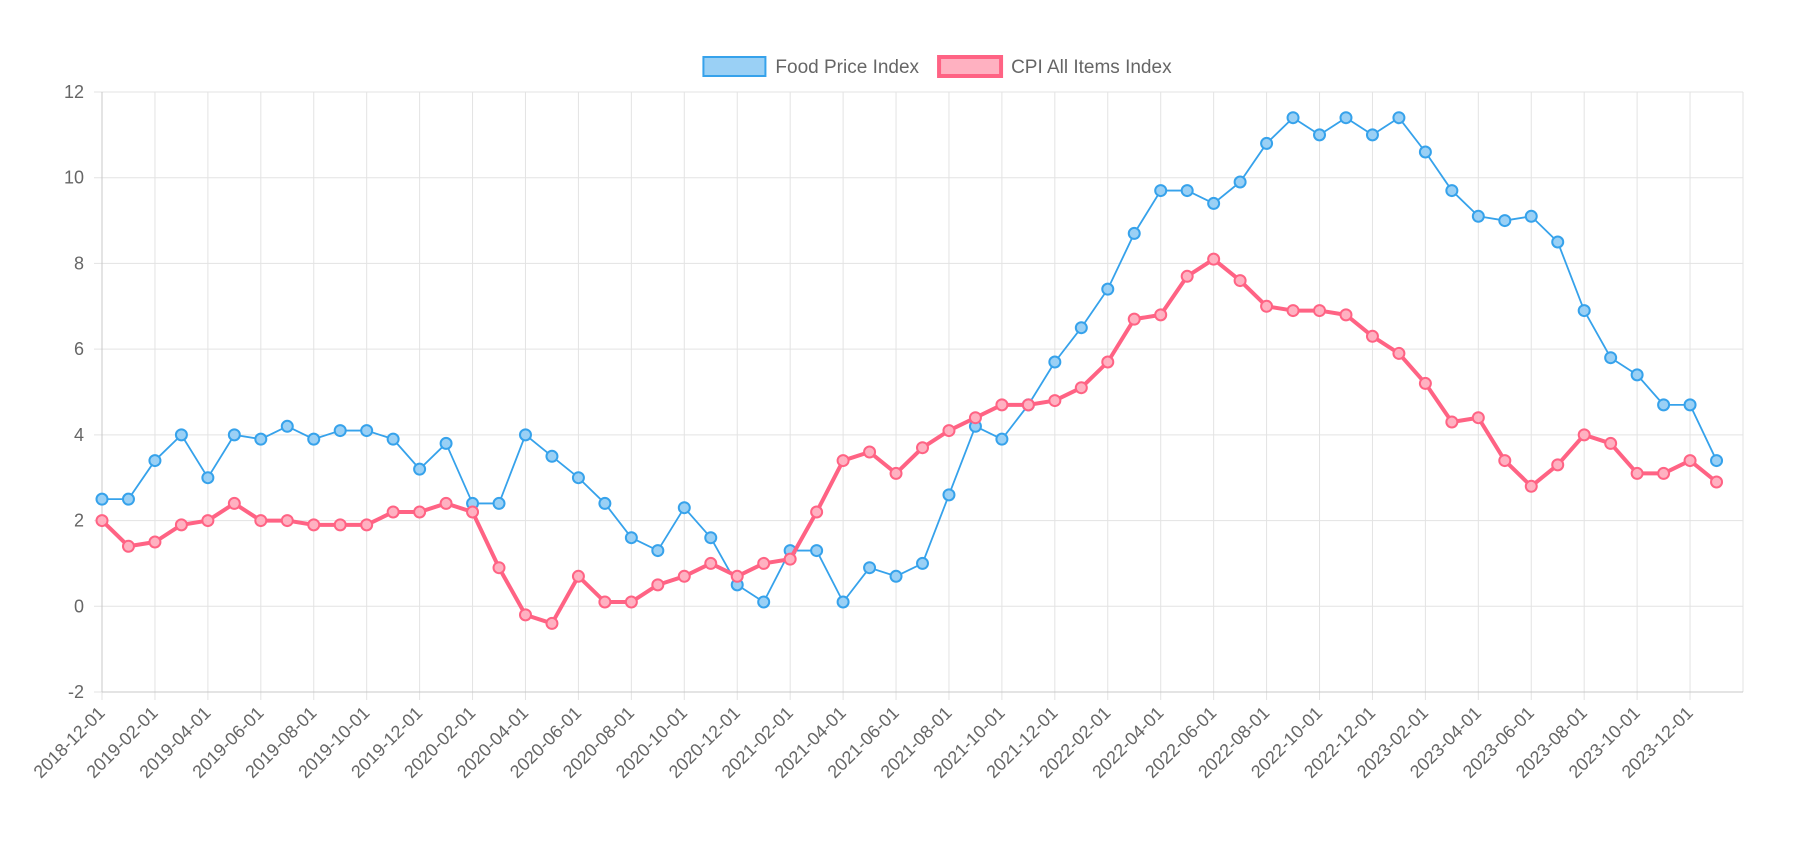 Image resolution: width=1810 pixels, height=843 pixels. What do you see at coordinates (1054, 66) in the screenshot?
I see `legend-item: CPI All Items Index` at bounding box center [1054, 66].